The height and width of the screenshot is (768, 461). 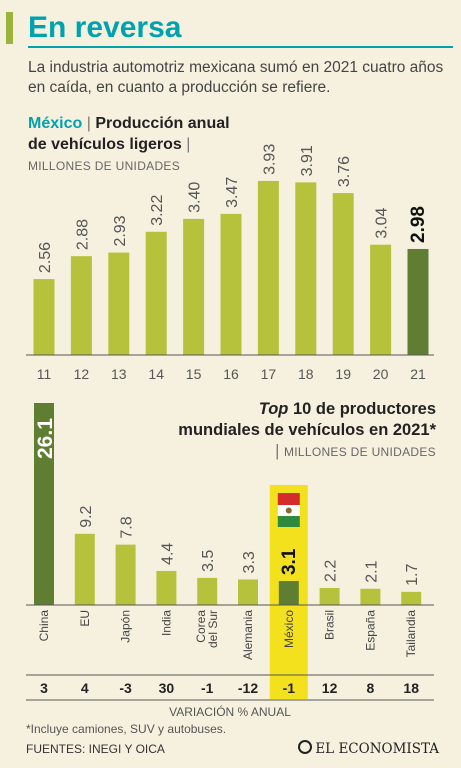 I want to click on chart2-variation-1: 4, so click(x=85, y=688).